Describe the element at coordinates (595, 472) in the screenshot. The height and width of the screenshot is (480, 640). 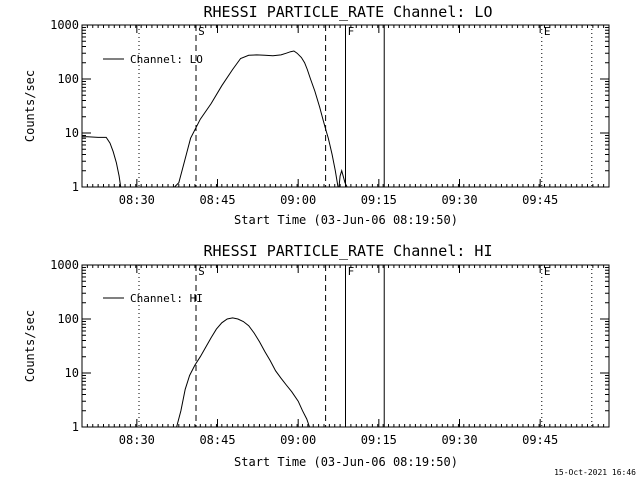
I see `timestamp: 15-Oct-2021 16:46` at that location.